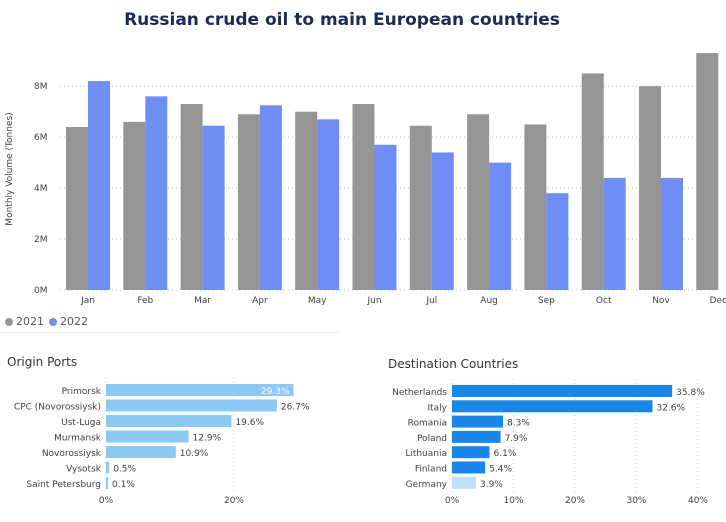  Describe the element at coordinates (84, 470) in the screenshot. I see `category-label: Vysotsk` at that location.